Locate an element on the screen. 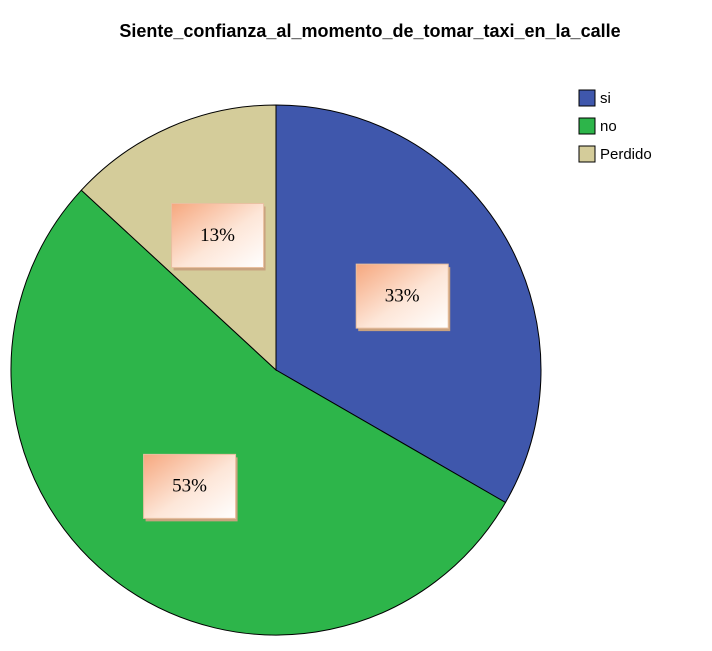  legend-label: no is located at coordinates (608, 126).